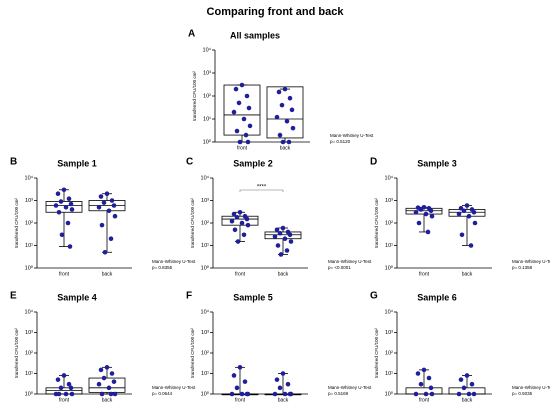 This screenshot has width=550, height=405. I want to click on p-value: p= 0.0644, so click(162, 393).